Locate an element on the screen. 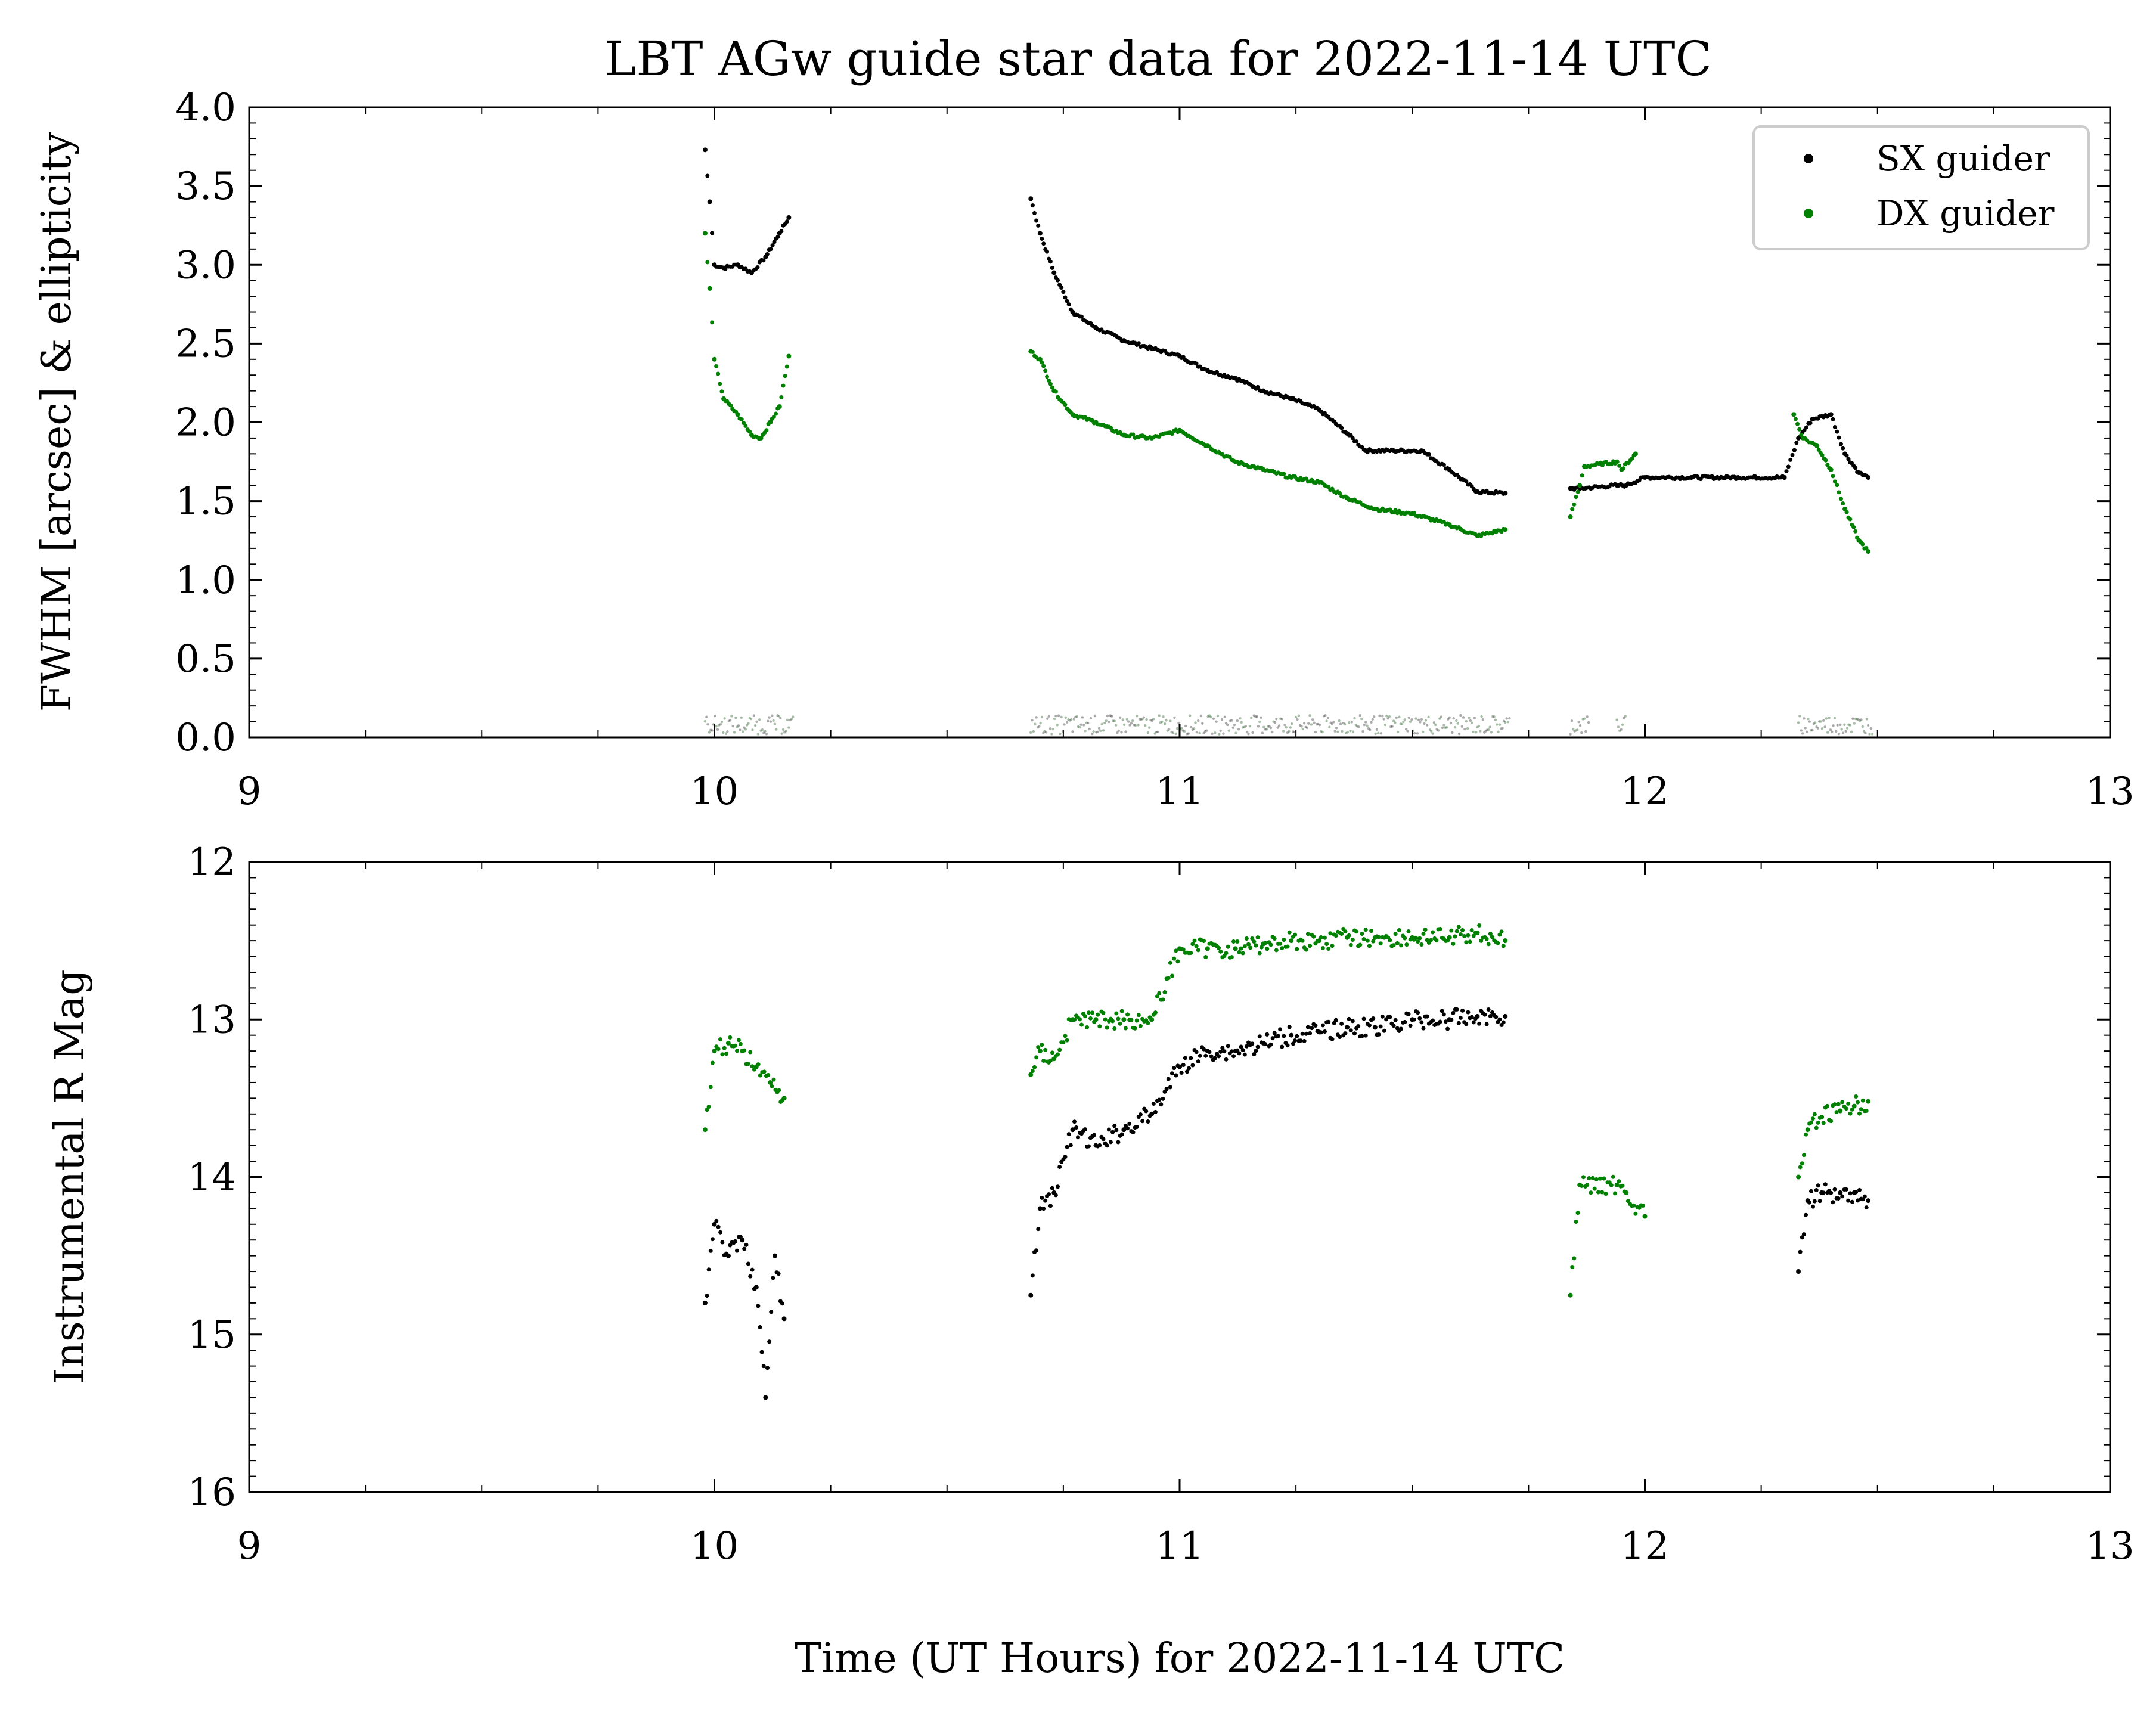 This screenshot has height=1712, width=2156. y-tick-label: 12 is located at coordinates (212, 863).